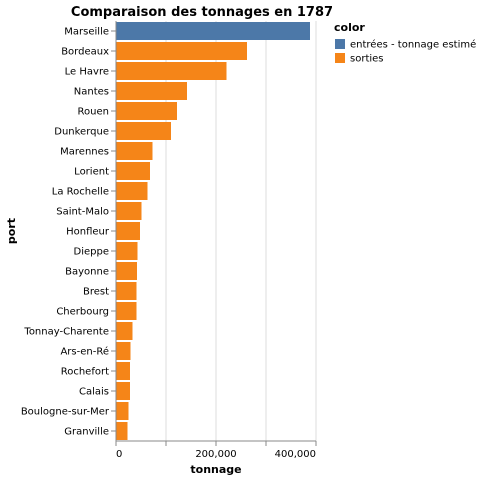  Describe the element at coordinates (202, 12) in the screenshot. I see `chart-title: Comparaison des tonnages en 1787` at that location.